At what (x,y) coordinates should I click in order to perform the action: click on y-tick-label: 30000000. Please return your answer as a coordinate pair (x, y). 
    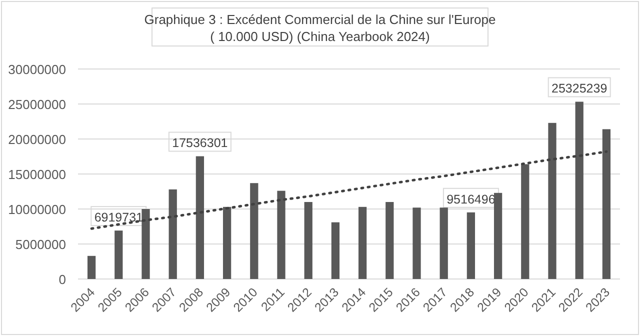
    Looking at the image, I should click on (37, 69).